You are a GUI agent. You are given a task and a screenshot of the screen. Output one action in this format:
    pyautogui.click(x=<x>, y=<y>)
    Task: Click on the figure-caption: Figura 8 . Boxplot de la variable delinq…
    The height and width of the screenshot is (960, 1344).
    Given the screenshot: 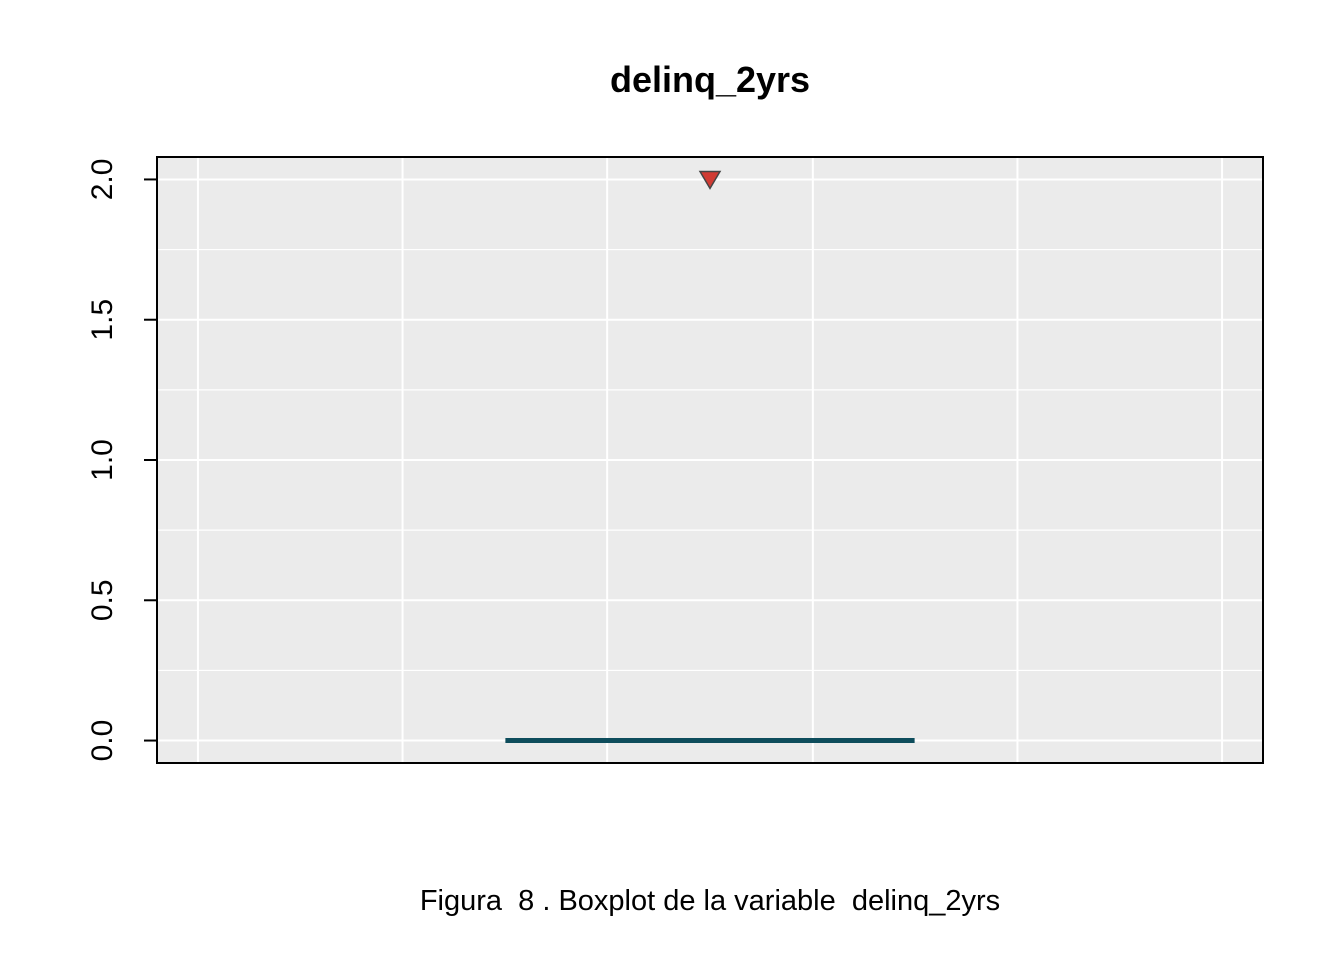 What is the action you would take?
    pyautogui.click(x=710, y=901)
    